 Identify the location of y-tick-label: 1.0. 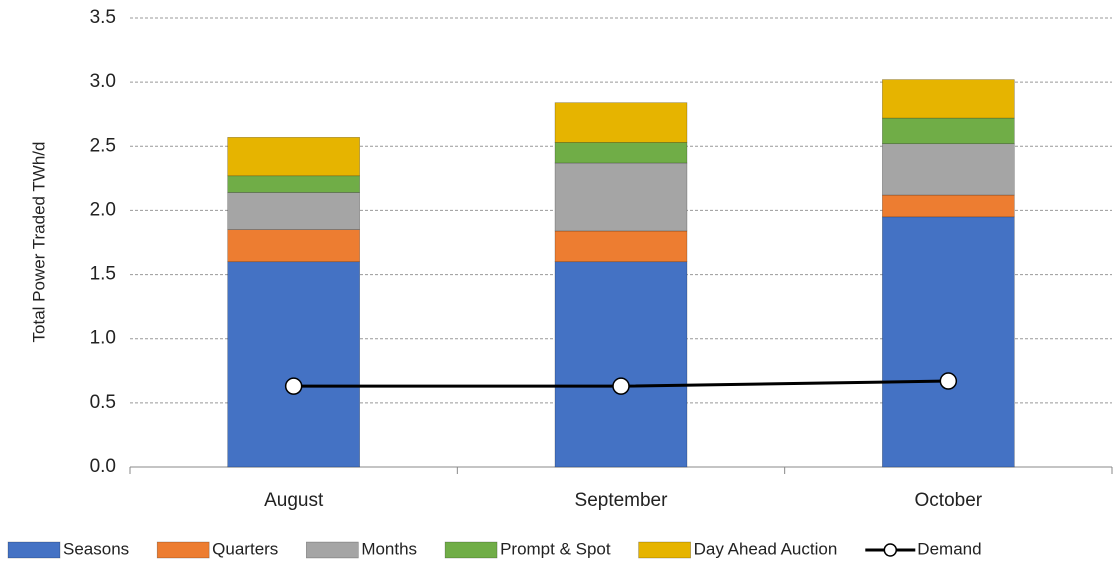
(103, 338).